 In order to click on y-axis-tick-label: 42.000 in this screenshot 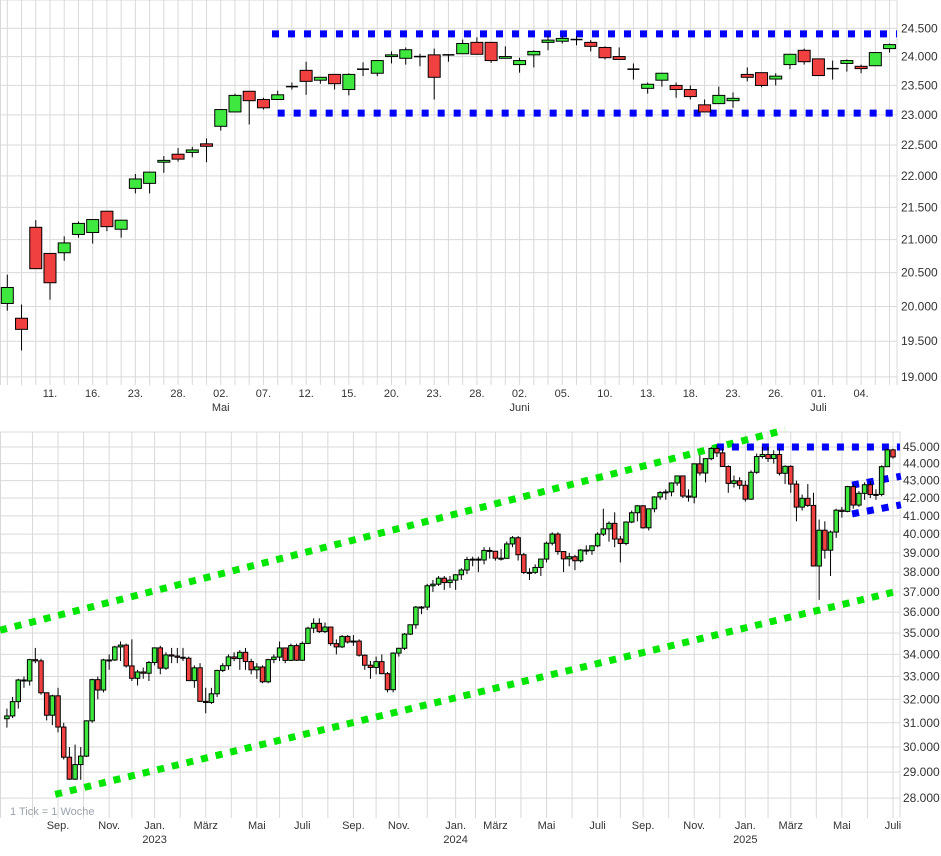, I will do `click(921, 498)`.